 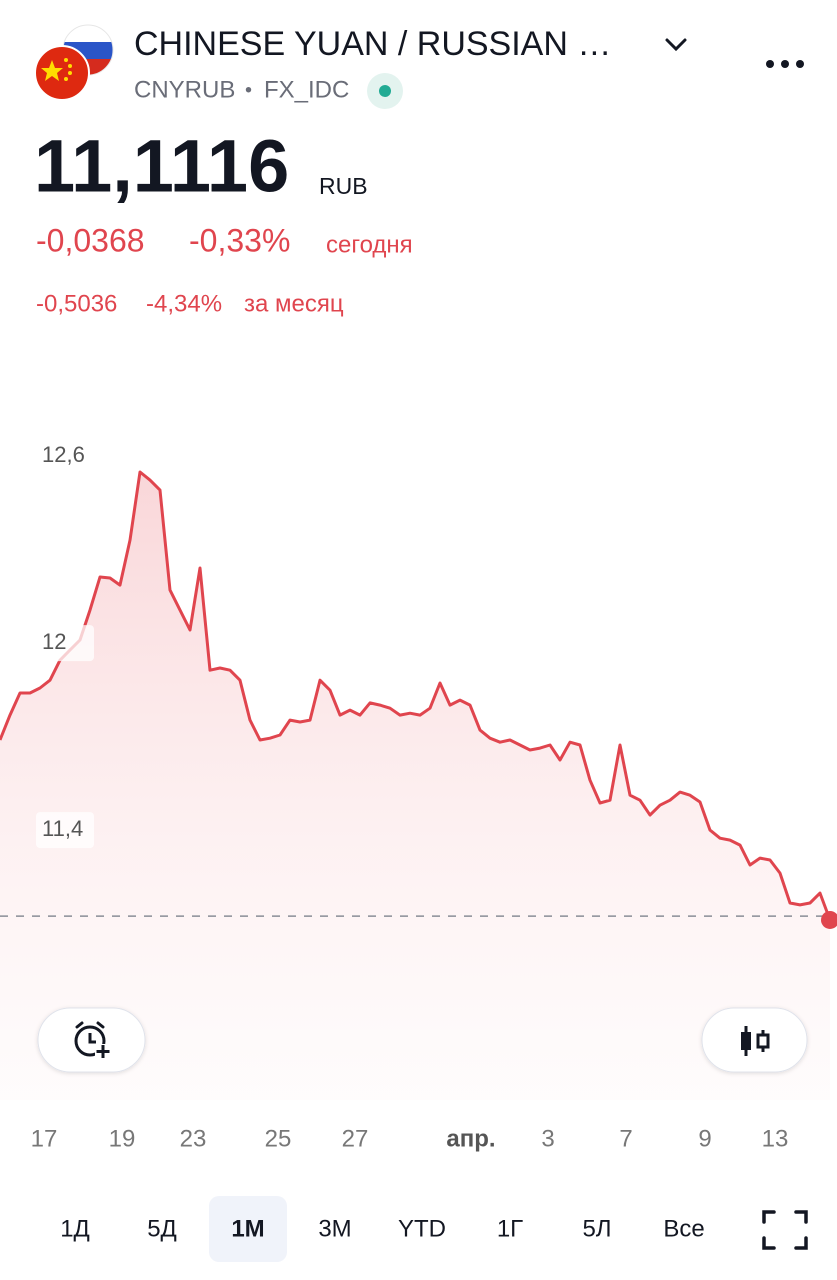 I want to click on change-month-pct: -4,34%, so click(x=184, y=303).